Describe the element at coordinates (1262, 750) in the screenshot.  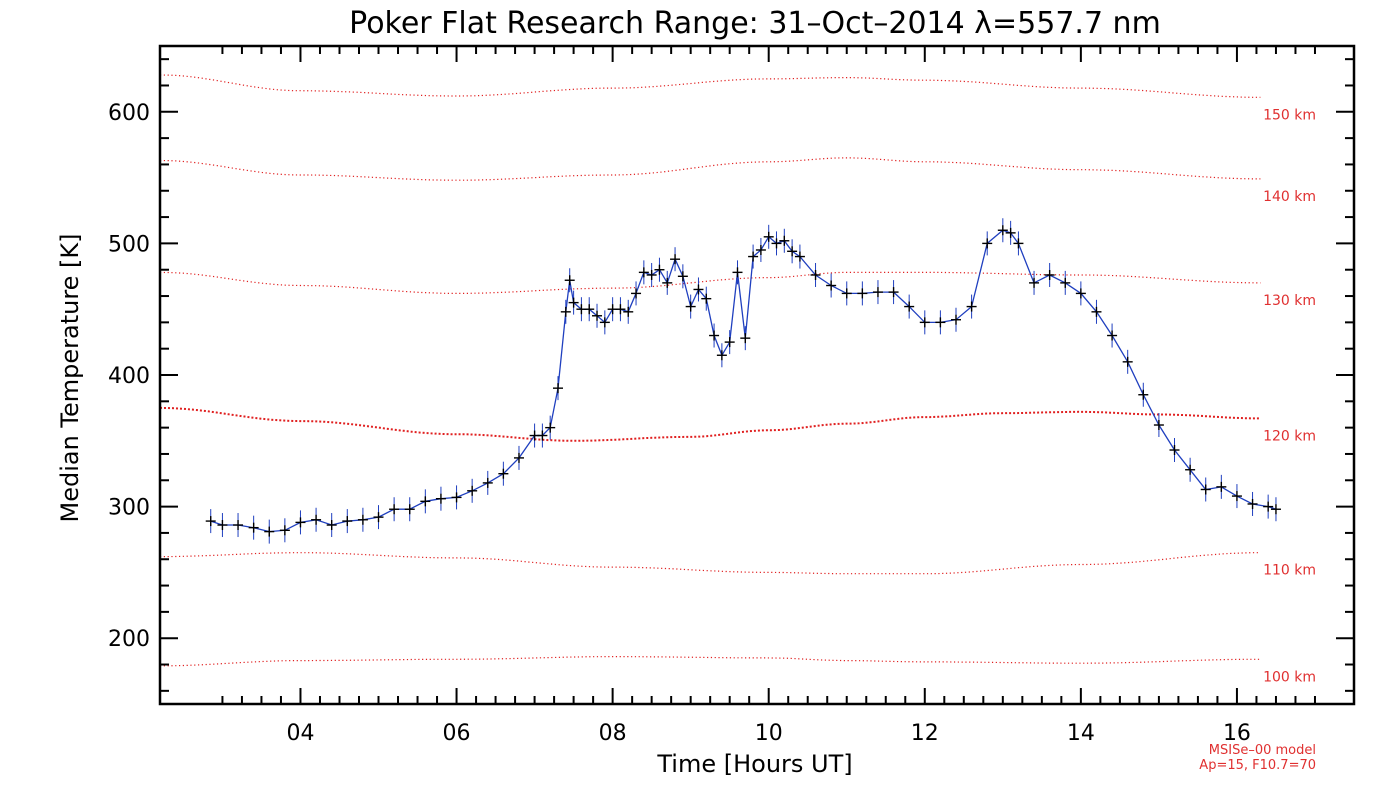
I see `model-note-line-1: MSISe–00 model` at that location.